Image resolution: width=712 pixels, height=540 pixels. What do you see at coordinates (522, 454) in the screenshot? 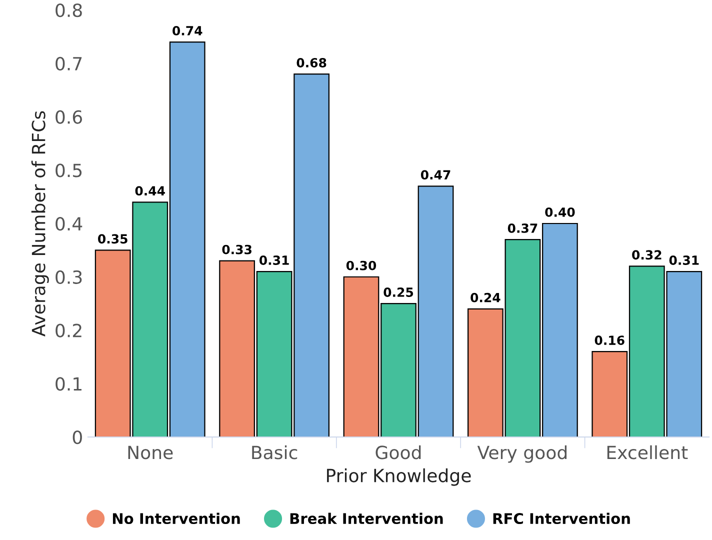
I see `x-tick-label: Very good` at bounding box center [522, 454].